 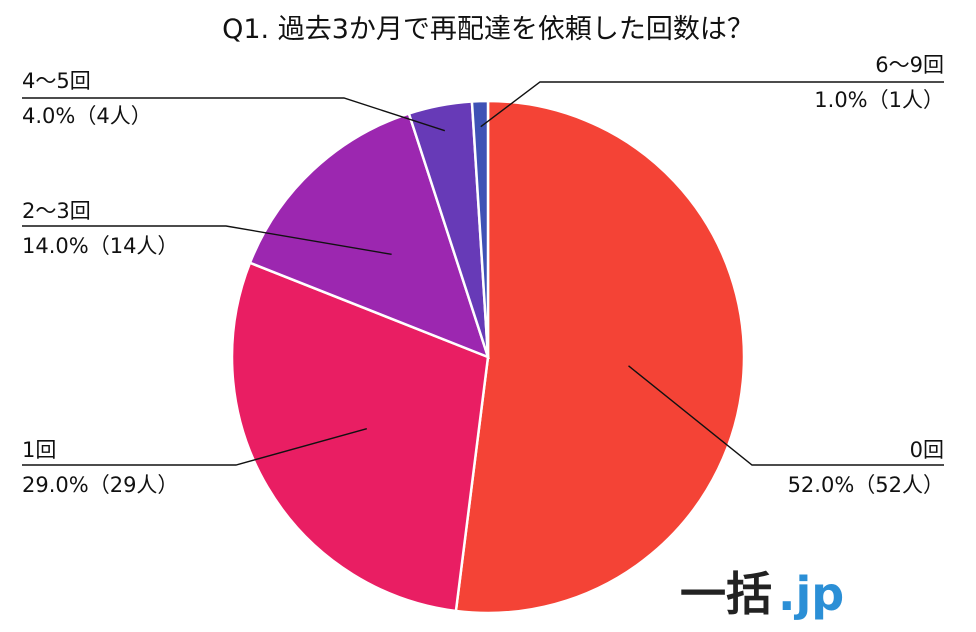 What do you see at coordinates (866, 485) in the screenshot?
I see `slice-label-value-0: 52.0%（52人）` at bounding box center [866, 485].